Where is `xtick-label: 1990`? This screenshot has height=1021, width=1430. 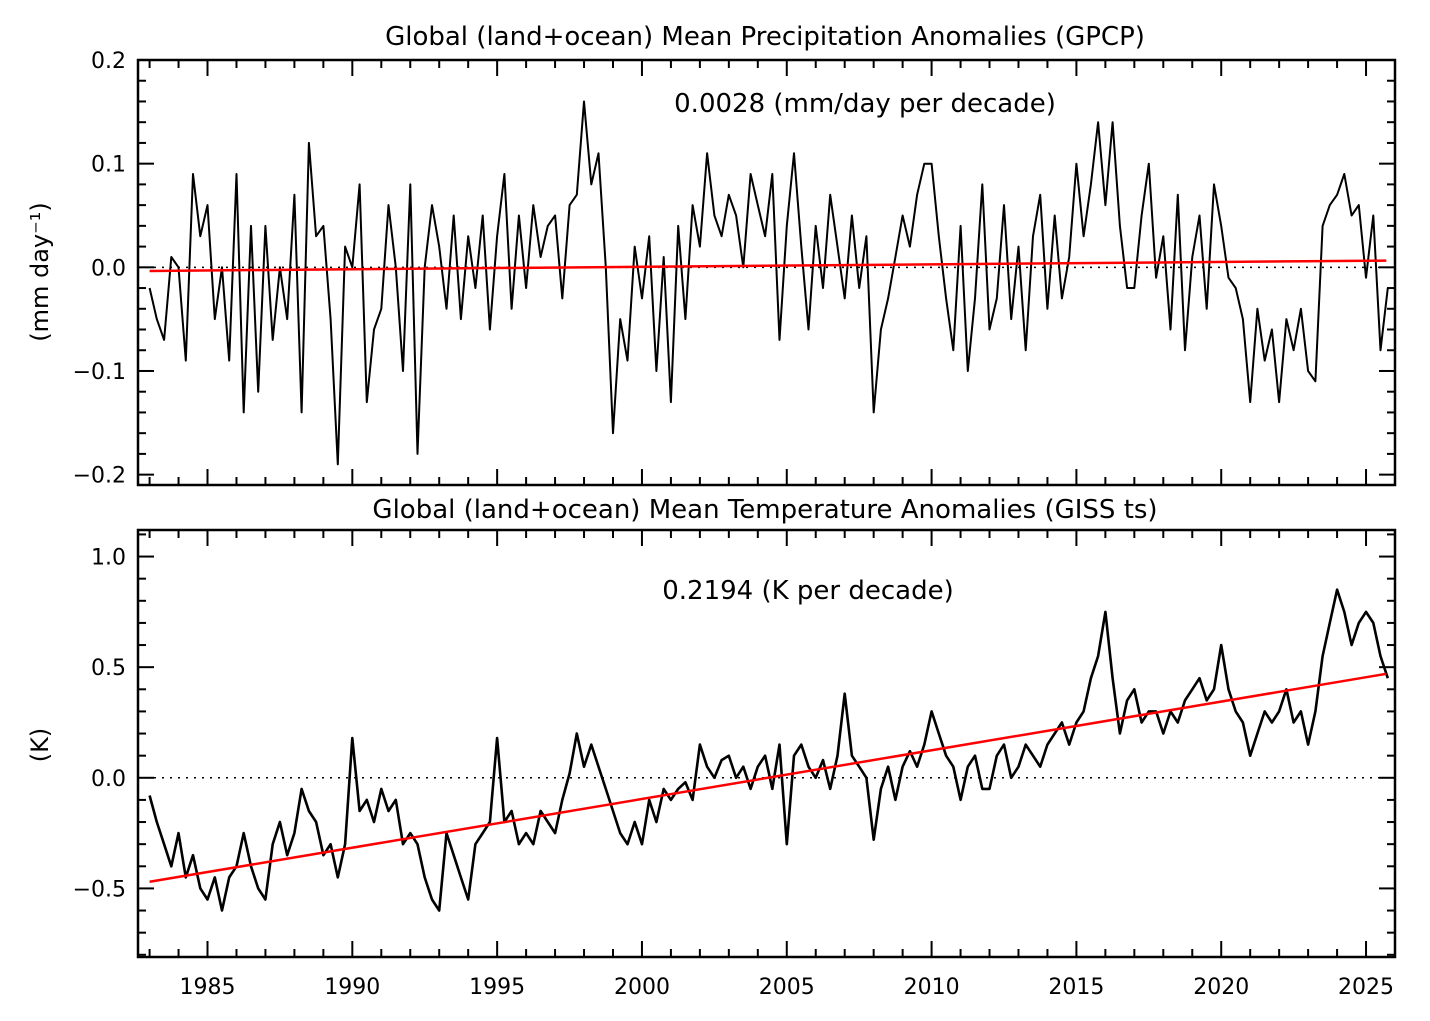 xtick-label: 1990 is located at coordinates (352, 987).